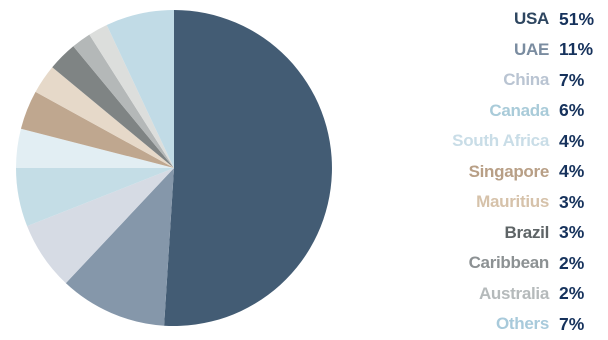  I want to click on legend-label: Brazil, so click(527, 232).